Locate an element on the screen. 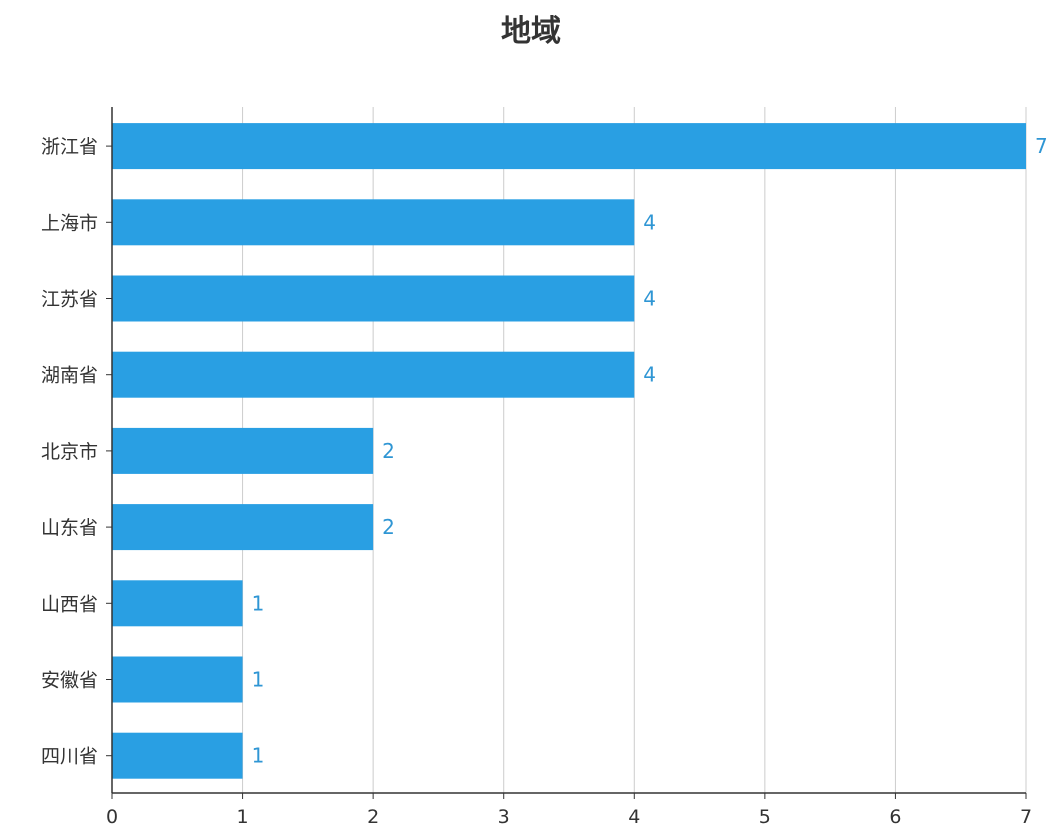 The image size is (1062, 831). x-tick-label: 7 is located at coordinates (1026, 817).